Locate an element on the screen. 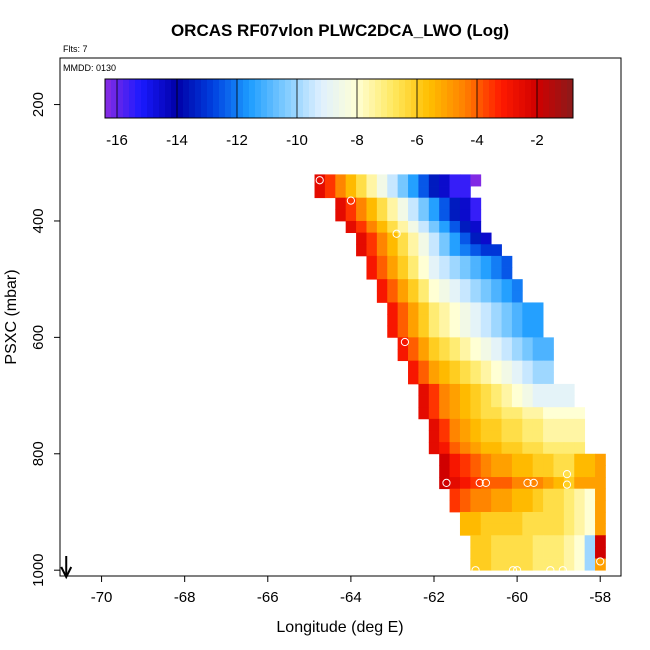 This screenshot has width=650, height=650. y-tick-label: 1000 is located at coordinates (38, 569).